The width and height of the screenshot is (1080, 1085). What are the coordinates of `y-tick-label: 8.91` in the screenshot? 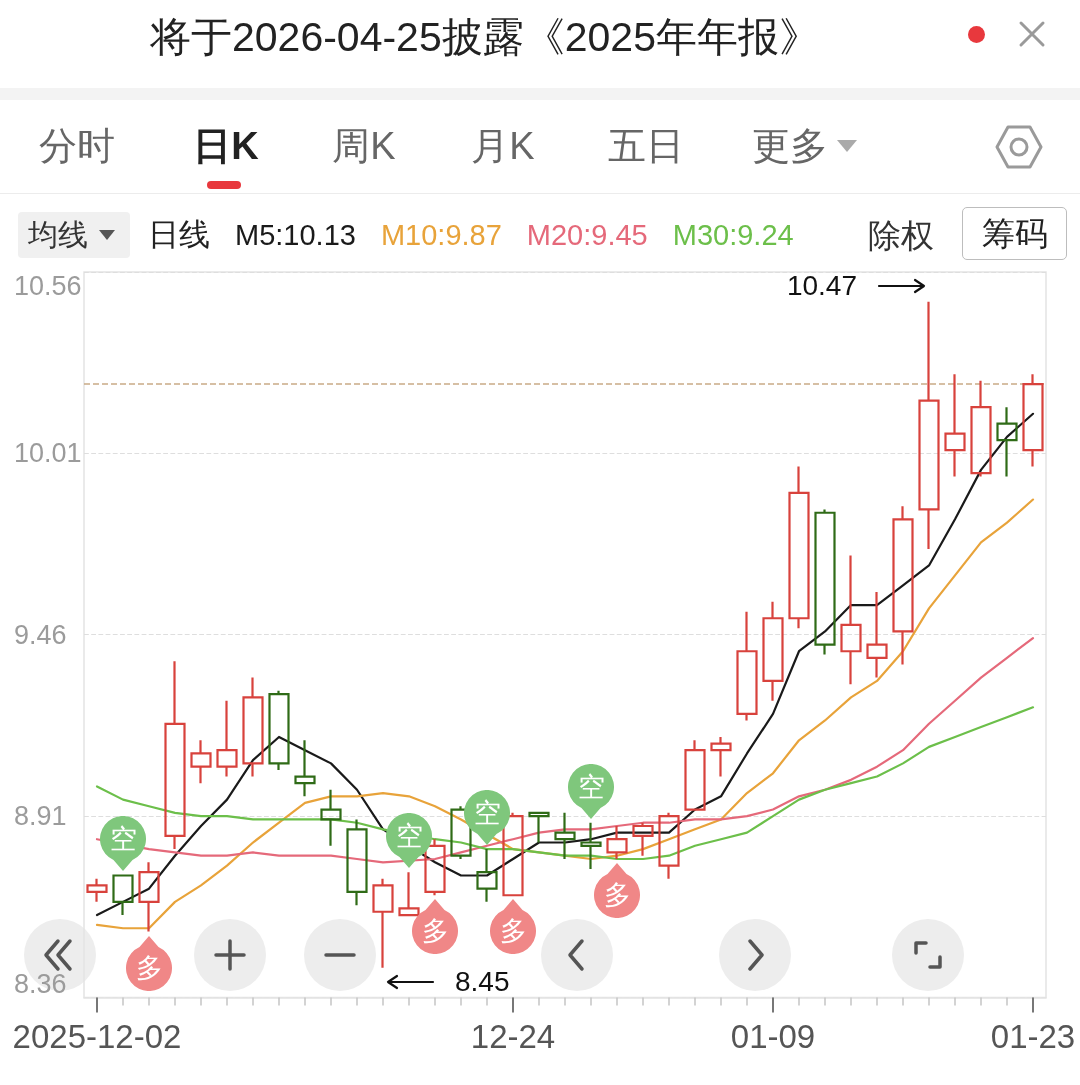 It's located at (40, 816).